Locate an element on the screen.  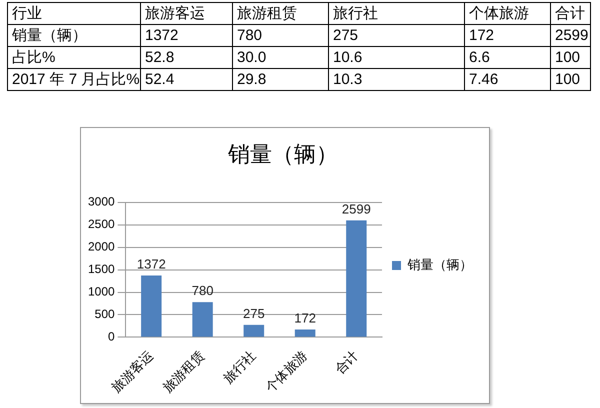
data-label: 52.8 is located at coordinates (186, 57).